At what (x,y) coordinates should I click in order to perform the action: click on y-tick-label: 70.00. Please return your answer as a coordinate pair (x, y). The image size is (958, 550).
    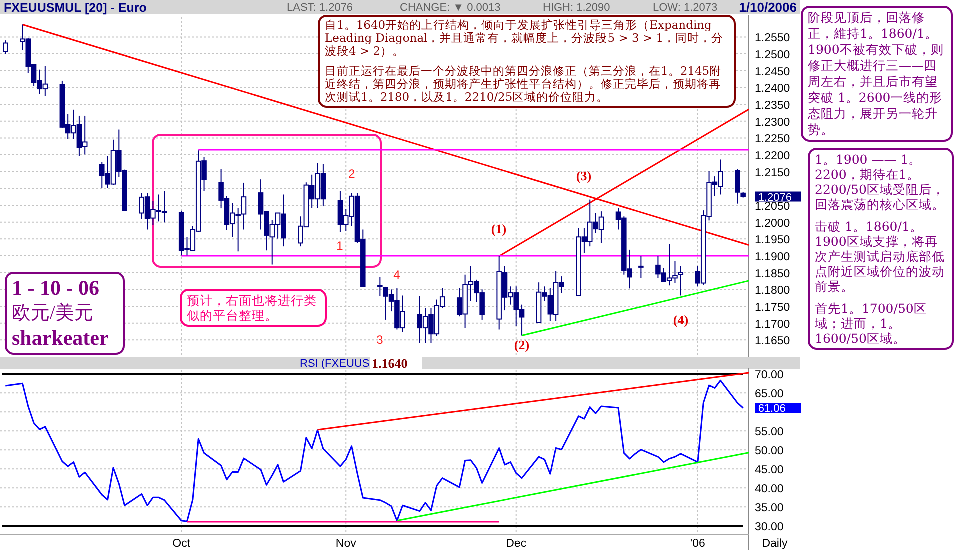
    Looking at the image, I should click on (769, 376).